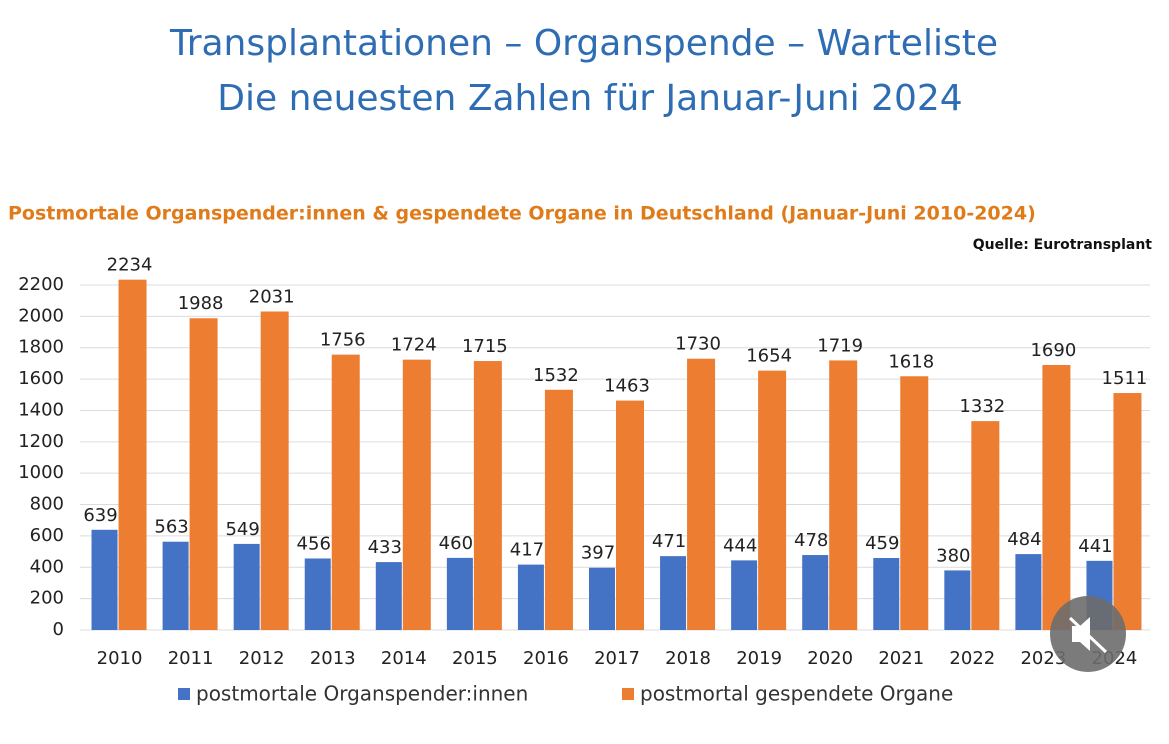  I want to click on data-label: 459, so click(882, 543).